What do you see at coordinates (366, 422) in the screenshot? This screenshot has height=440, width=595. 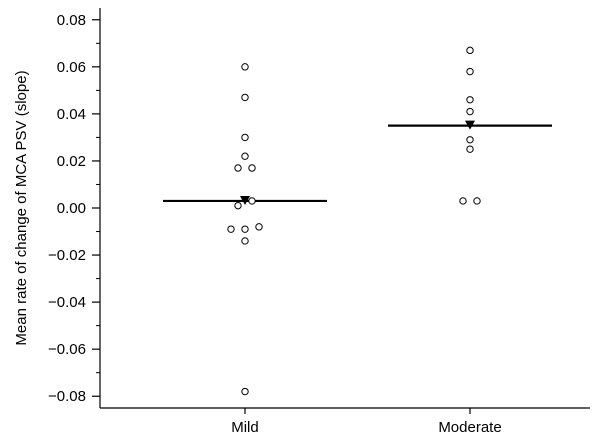 I see `x-axis-ticks: Mild Moderate` at bounding box center [366, 422].